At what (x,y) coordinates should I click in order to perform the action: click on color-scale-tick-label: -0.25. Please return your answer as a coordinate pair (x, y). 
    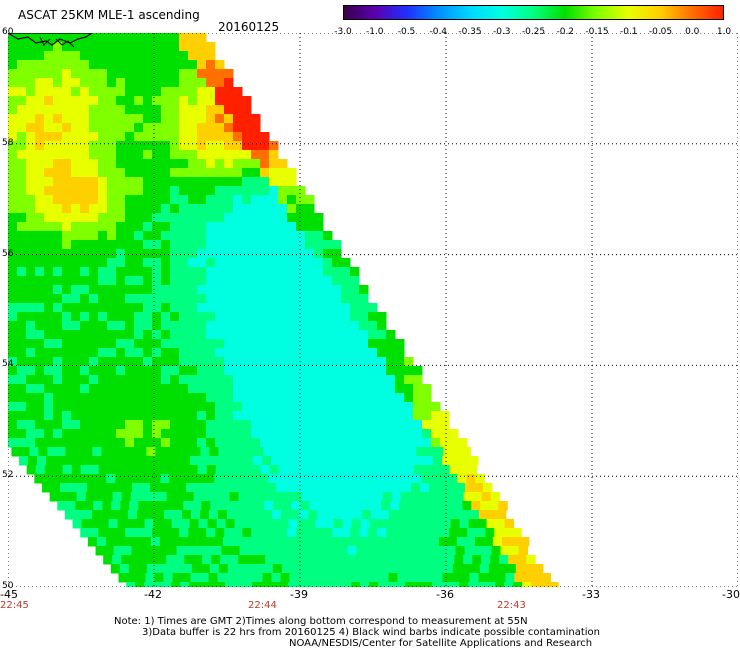
    Looking at the image, I should click on (533, 32).